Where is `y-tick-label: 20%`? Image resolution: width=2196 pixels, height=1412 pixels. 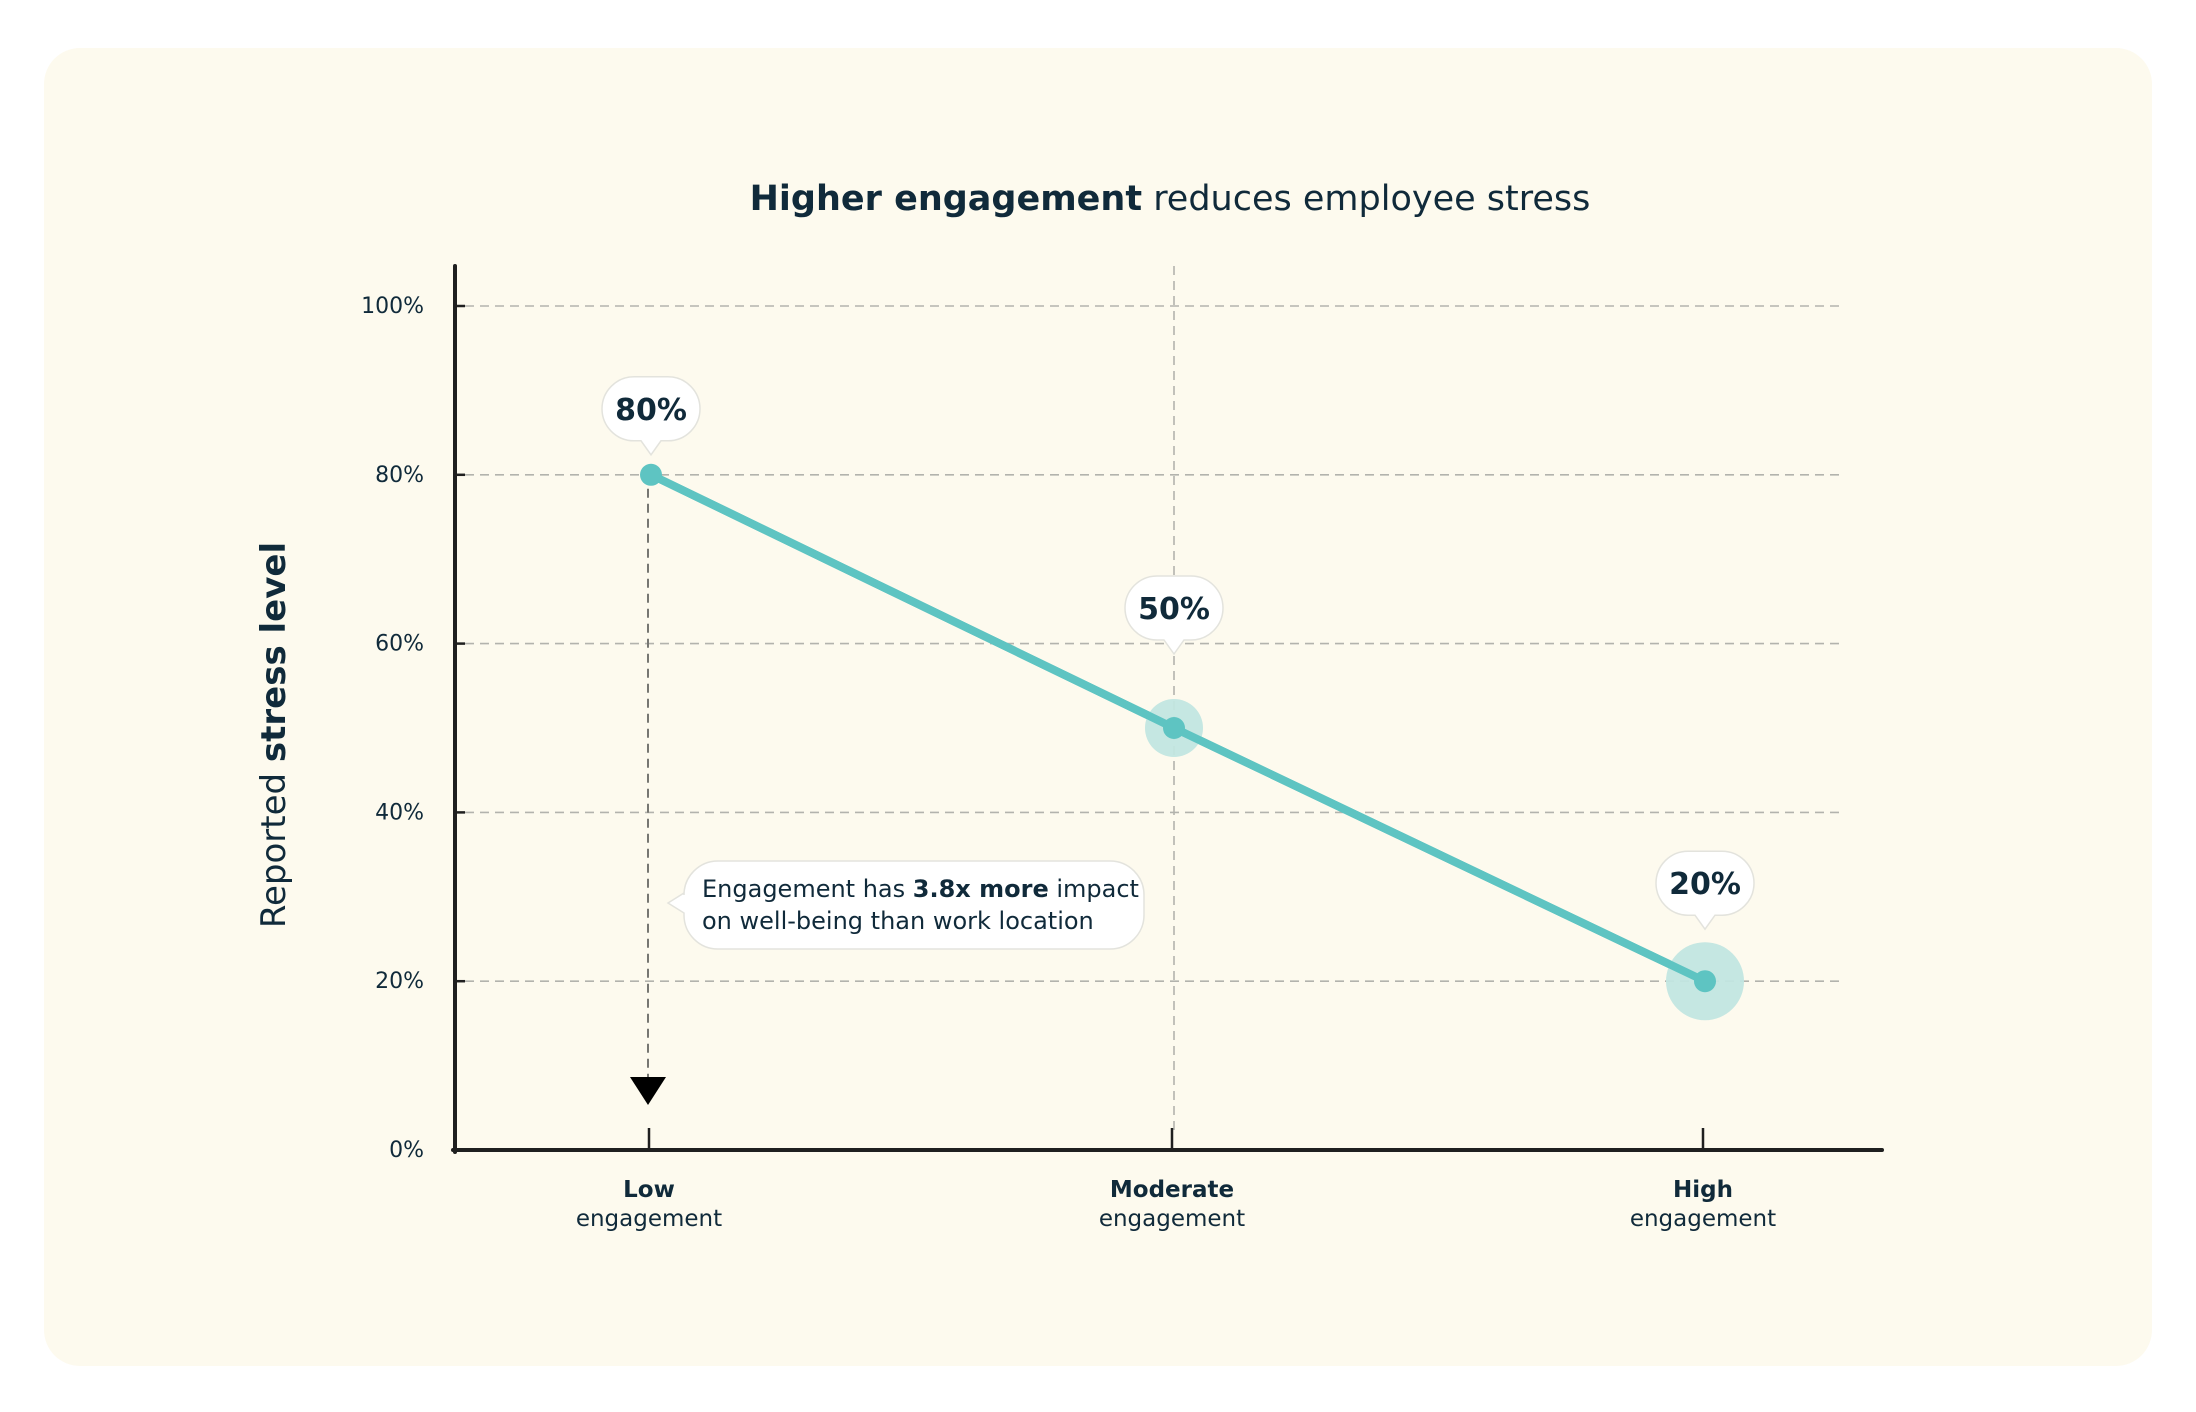 y-tick-label: 20% is located at coordinates (399, 981).